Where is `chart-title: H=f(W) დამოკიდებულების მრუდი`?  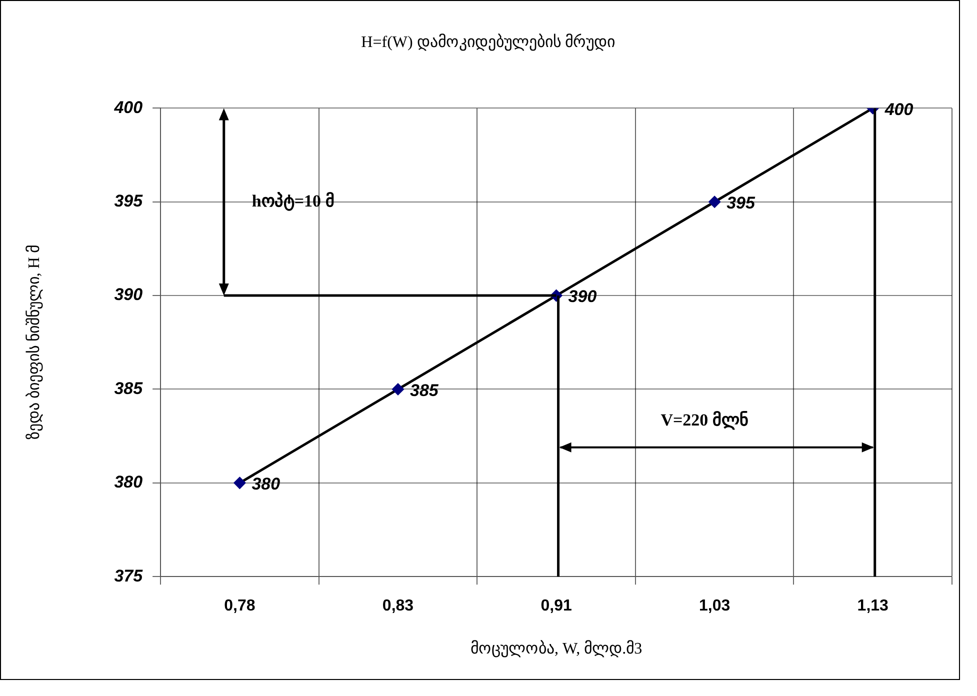
chart-title: H=f(W) დამოკიდებულების მრუდი is located at coordinates (488, 41).